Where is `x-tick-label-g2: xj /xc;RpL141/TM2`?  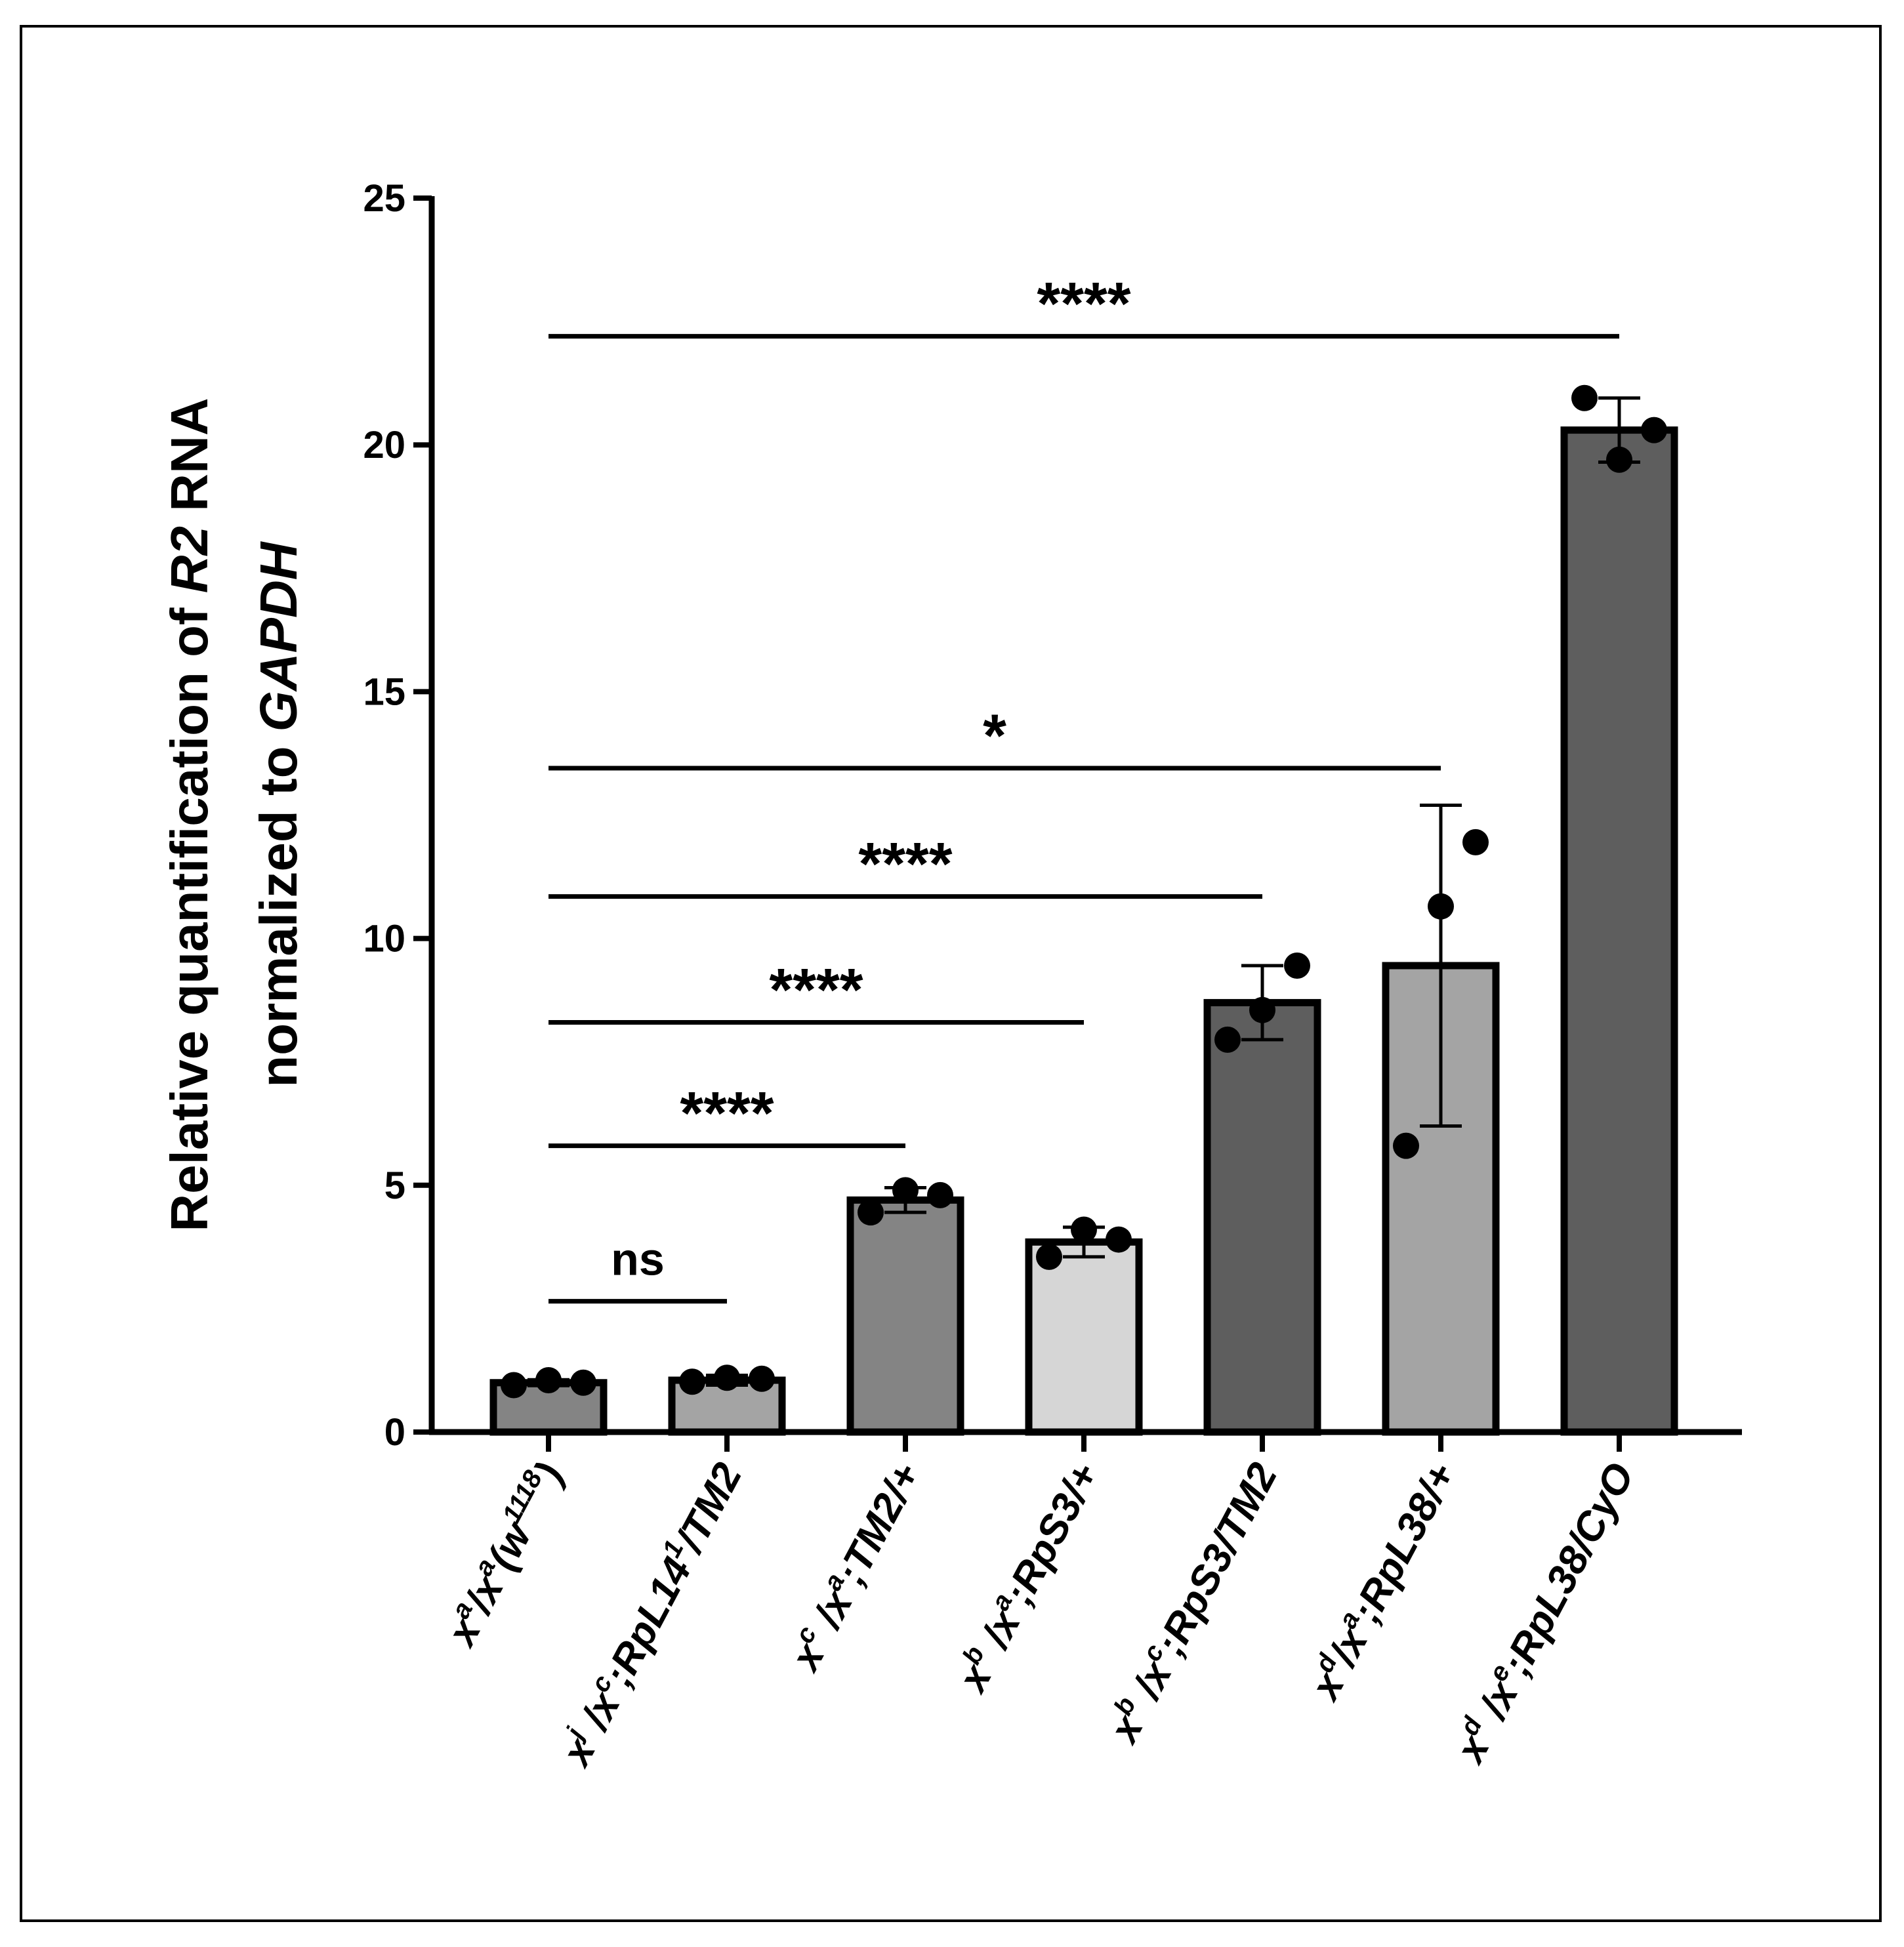
x-tick-label-g2: xj /xc;RpL141/TM2 is located at coordinates (650, 1614).